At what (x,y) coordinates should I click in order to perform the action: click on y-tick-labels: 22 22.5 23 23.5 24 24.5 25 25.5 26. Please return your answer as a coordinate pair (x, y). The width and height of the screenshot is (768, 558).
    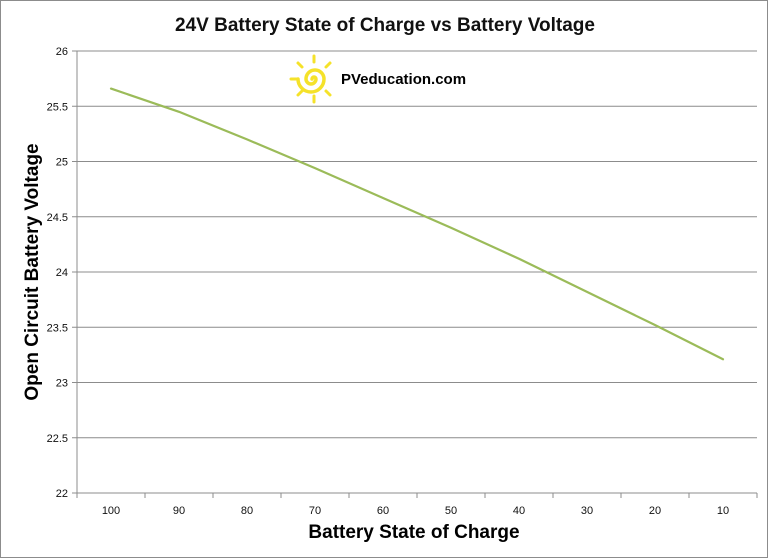
    Looking at the image, I should click on (57, 273).